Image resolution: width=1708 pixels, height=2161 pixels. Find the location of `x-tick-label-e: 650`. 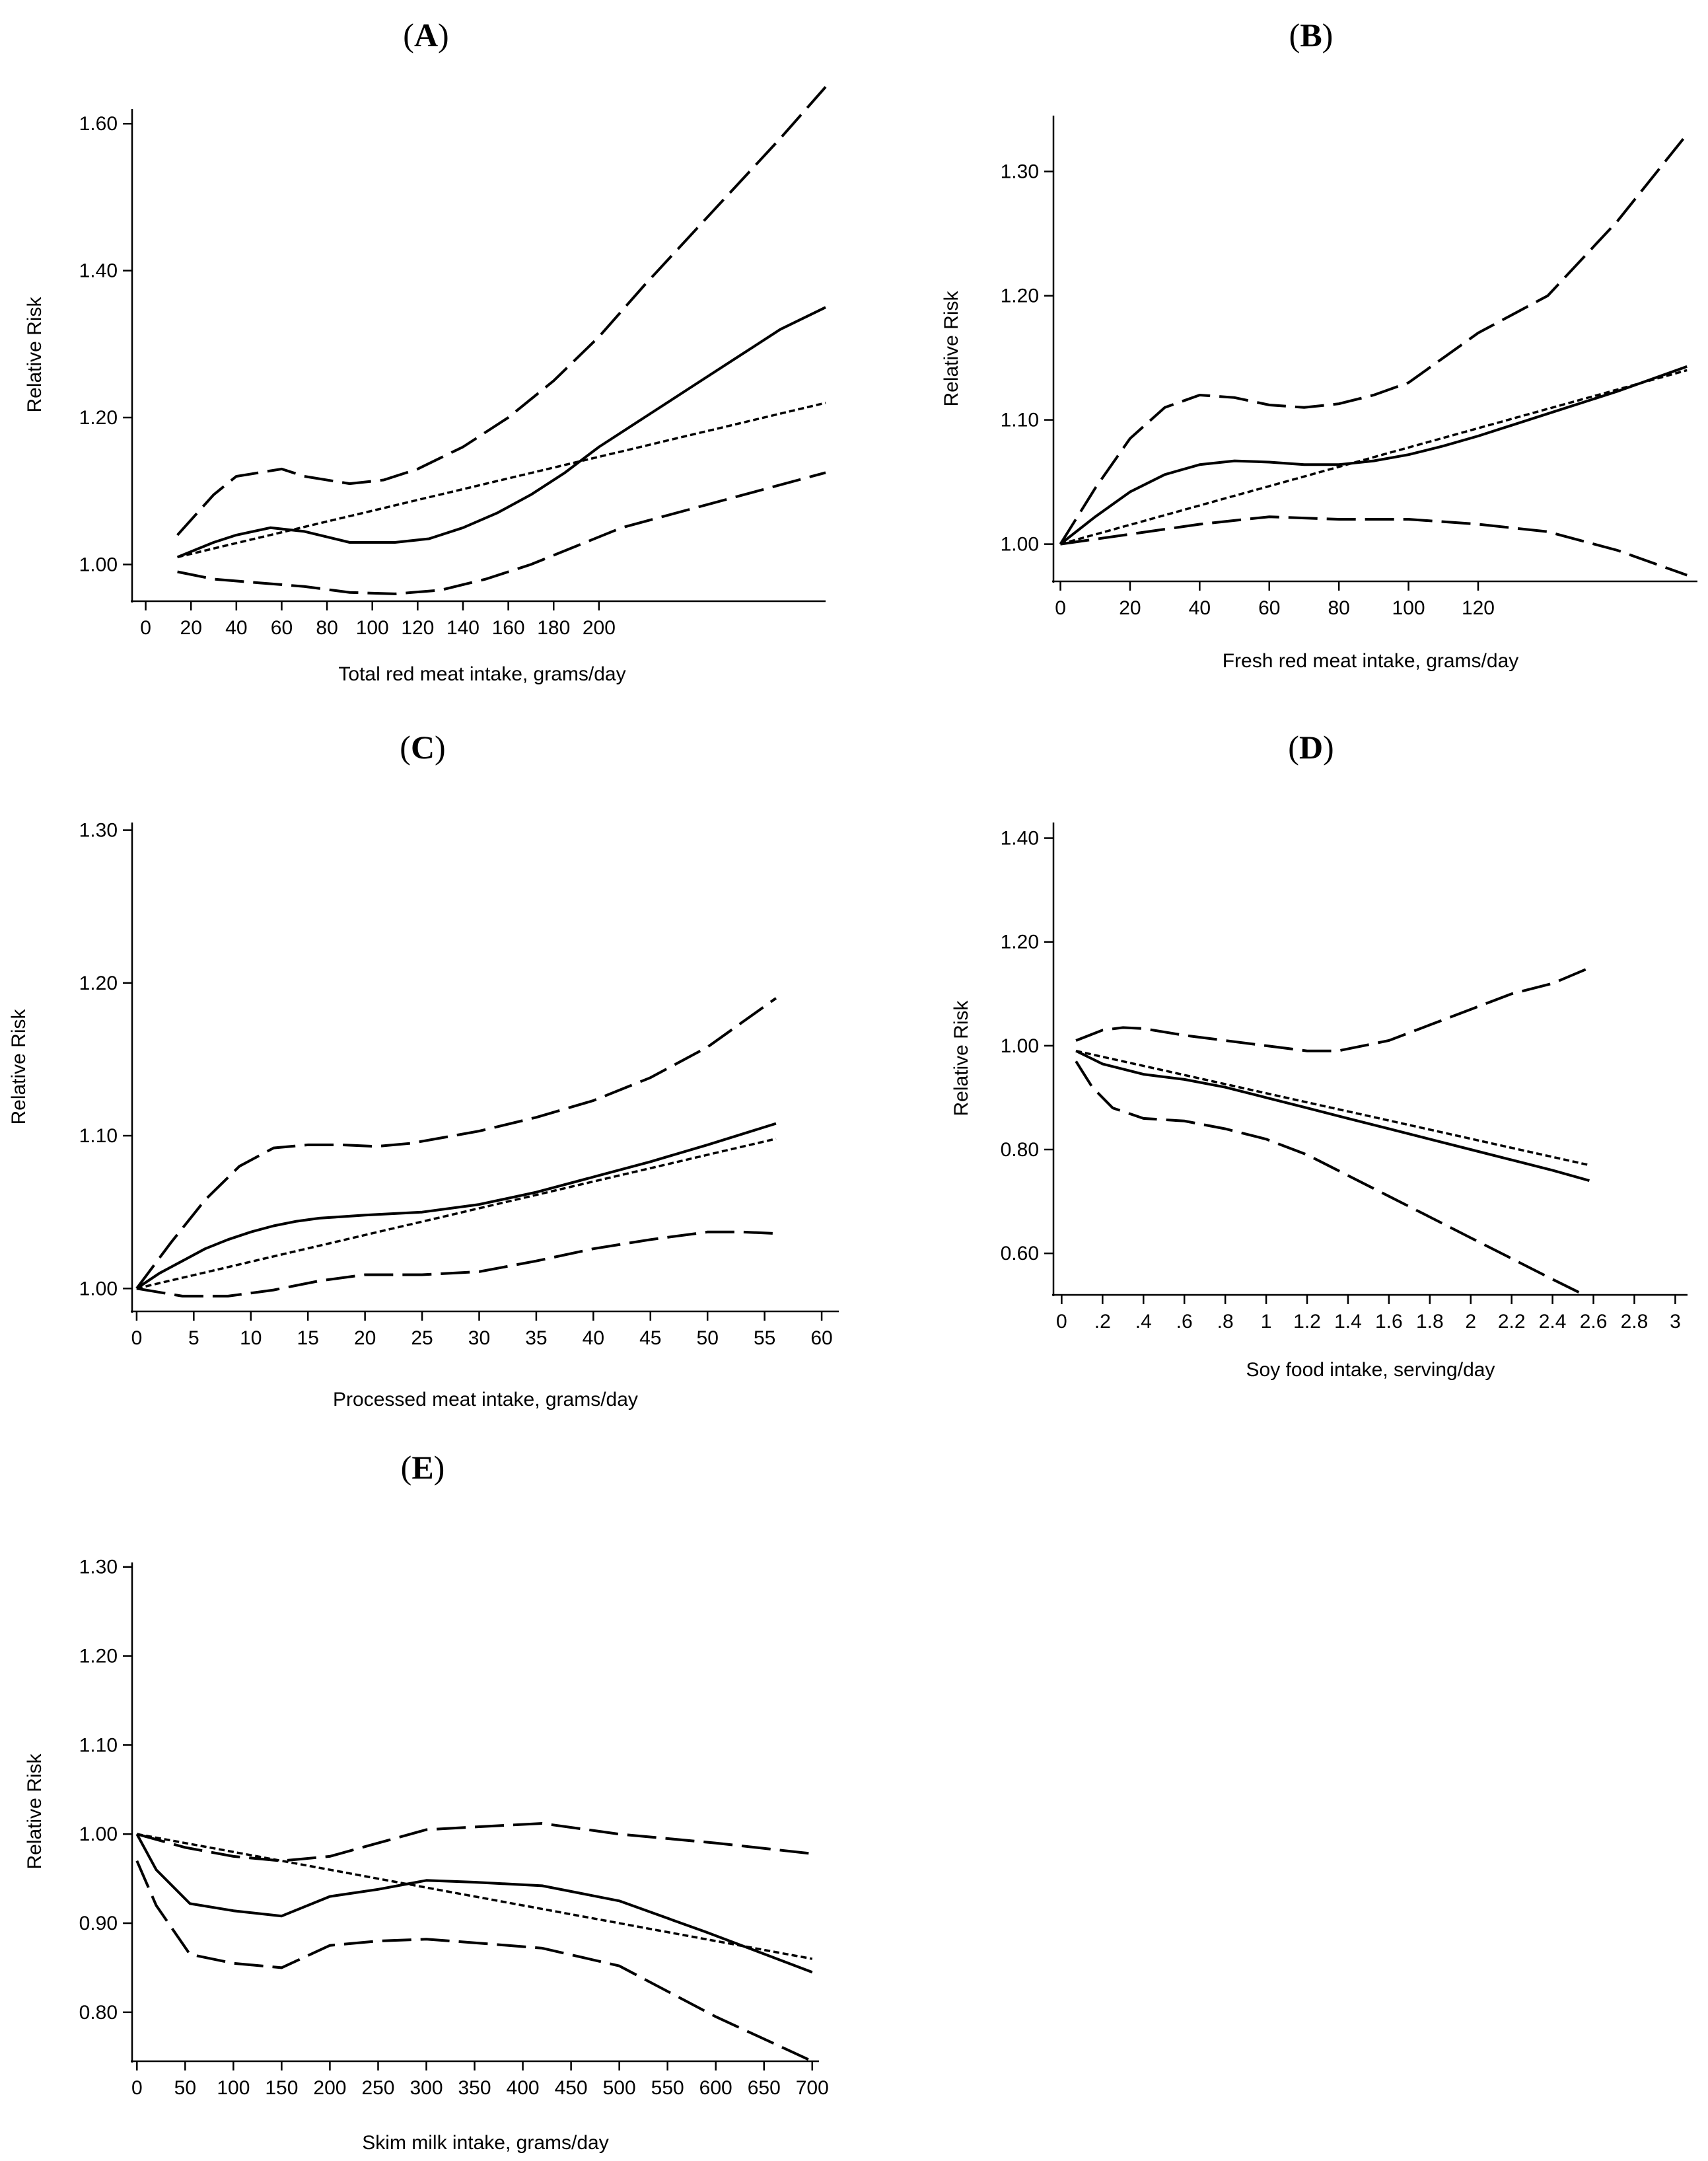

x-tick-label-e: 650 is located at coordinates (765, 2088).